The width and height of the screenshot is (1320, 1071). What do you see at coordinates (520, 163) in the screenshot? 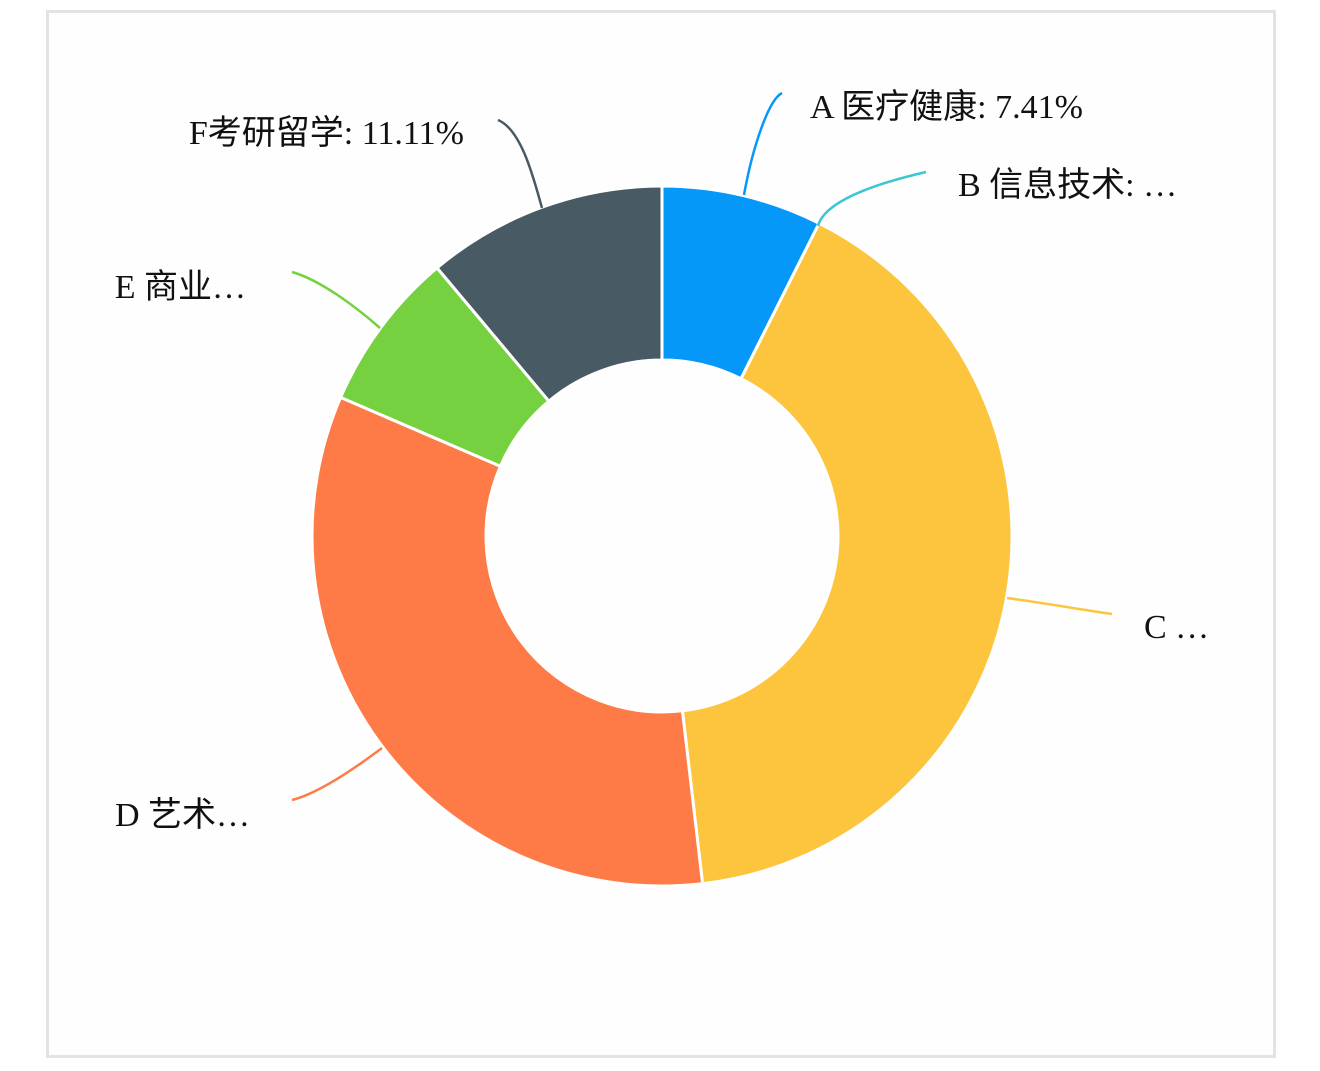
I see `leader-line-f` at bounding box center [520, 163].